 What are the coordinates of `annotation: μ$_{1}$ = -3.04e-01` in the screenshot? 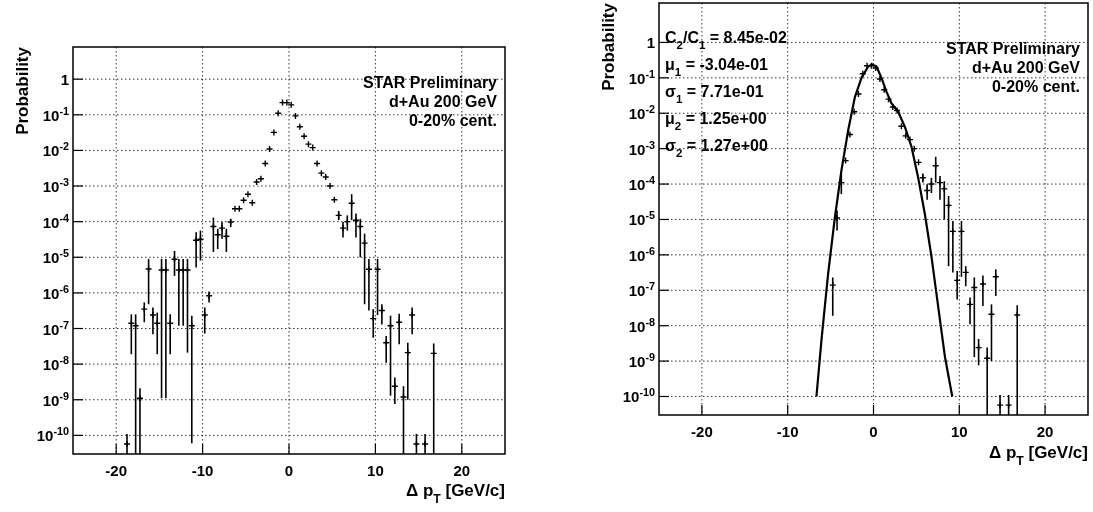 It's located at (717, 67).